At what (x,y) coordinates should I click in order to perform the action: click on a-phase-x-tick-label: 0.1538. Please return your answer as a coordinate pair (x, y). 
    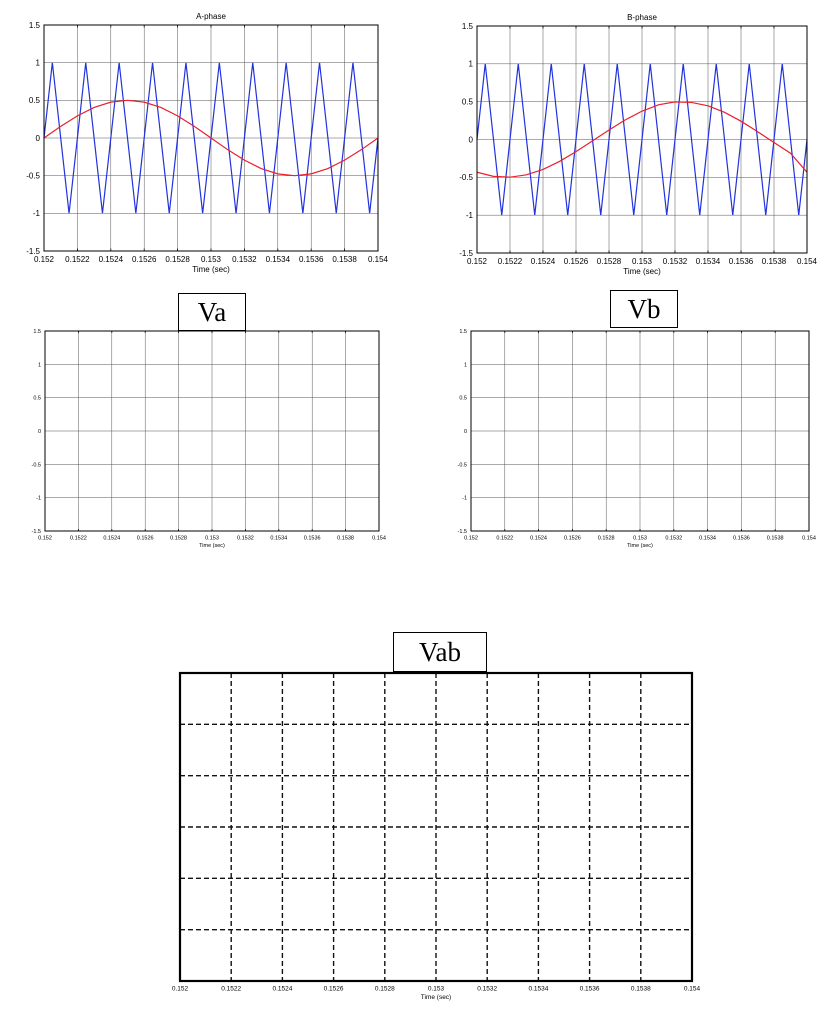
    Looking at the image, I should click on (344, 259).